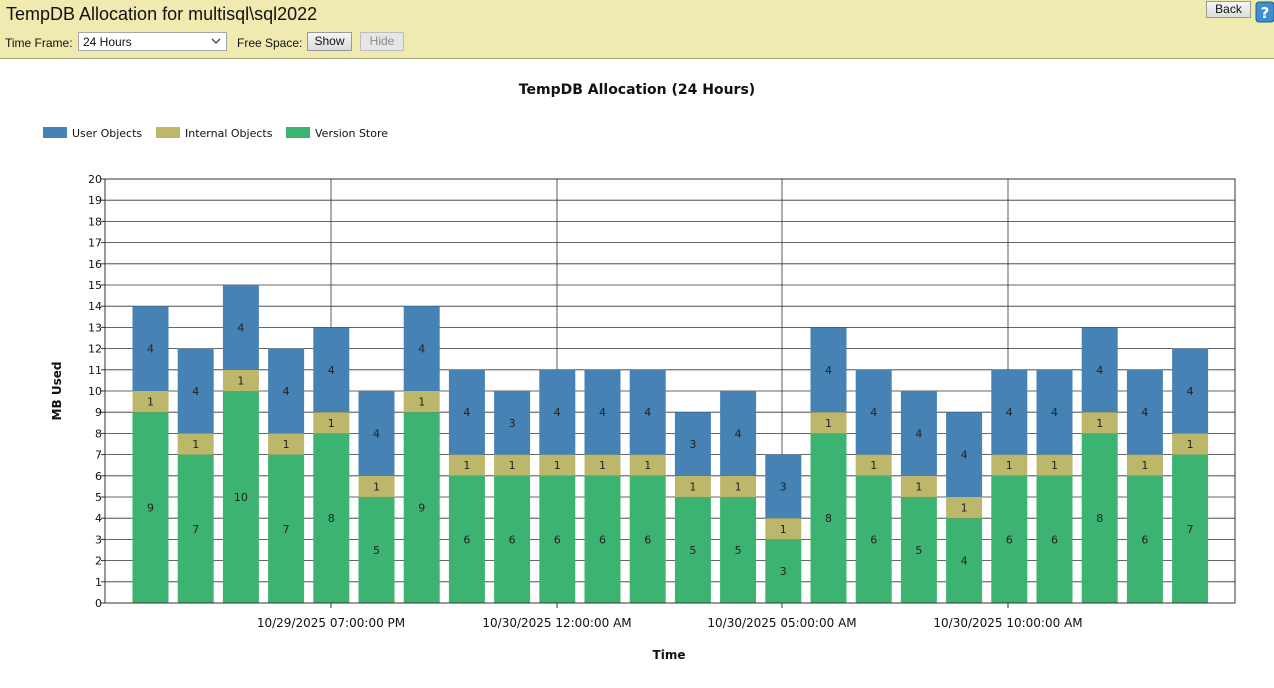  I want to click on show-button: Show, so click(329, 41).